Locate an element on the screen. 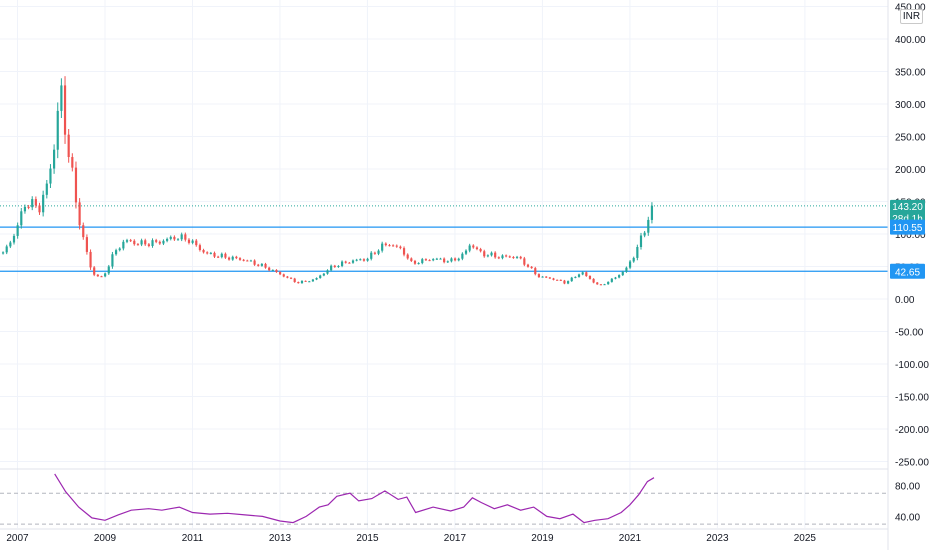  y-tick-label: -200.00 is located at coordinates (912, 430).